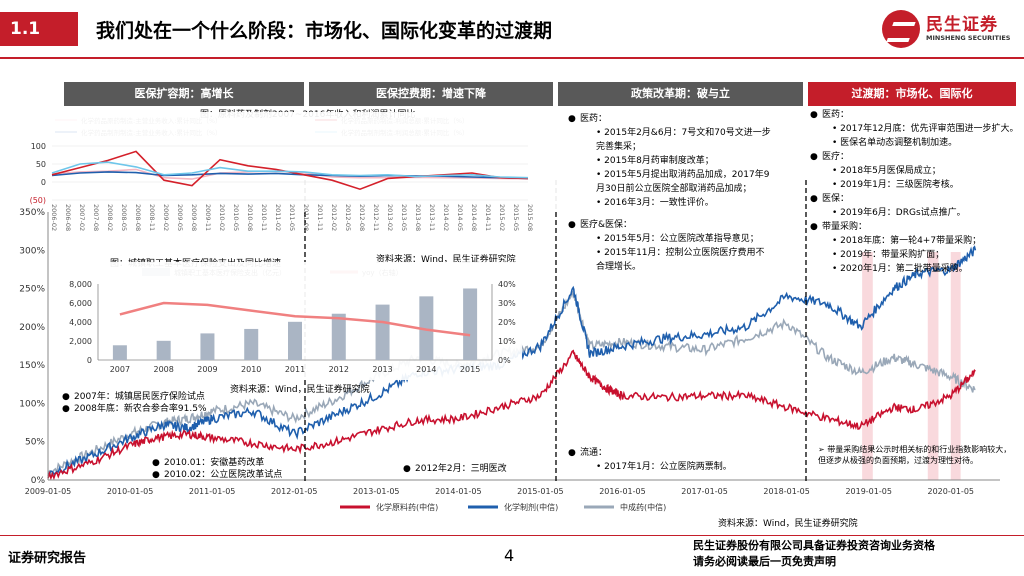 The height and width of the screenshot is (576, 1024). I want to click on phase-label-1: 医保扩容期：高增长, so click(184, 94).